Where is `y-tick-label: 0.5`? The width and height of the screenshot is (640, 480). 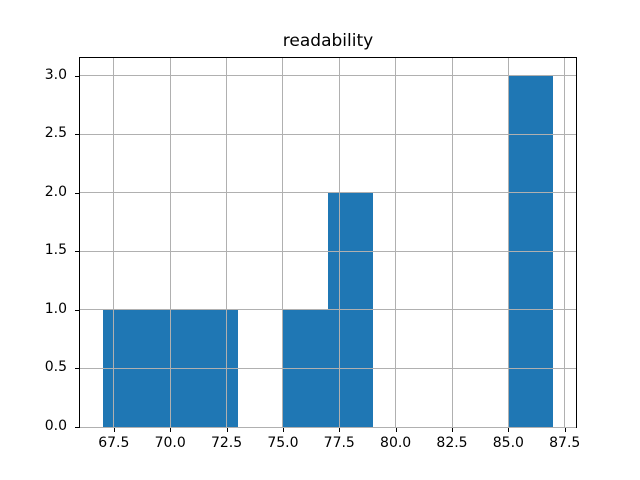
y-tick-label: 0.5 is located at coordinates (55, 367).